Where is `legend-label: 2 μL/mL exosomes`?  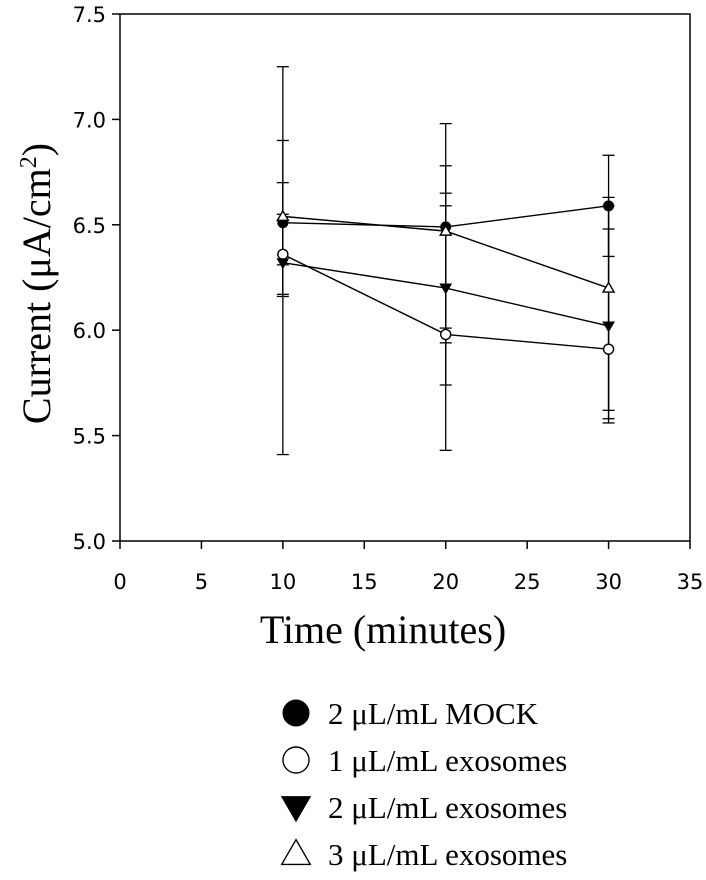 legend-label: 2 μL/mL exosomes is located at coordinates (447, 807).